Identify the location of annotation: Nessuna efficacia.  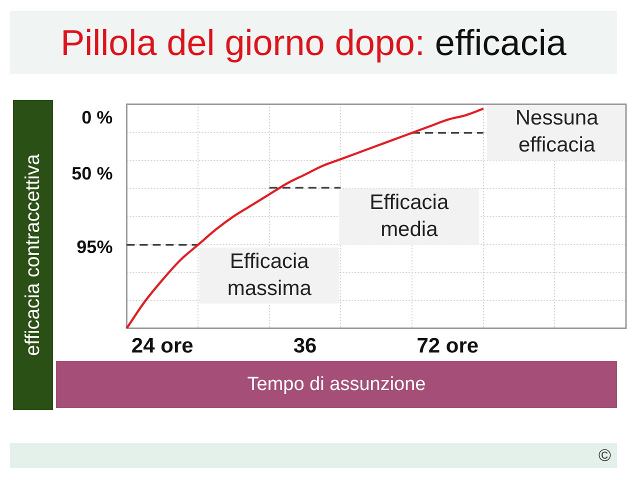
(557, 131).